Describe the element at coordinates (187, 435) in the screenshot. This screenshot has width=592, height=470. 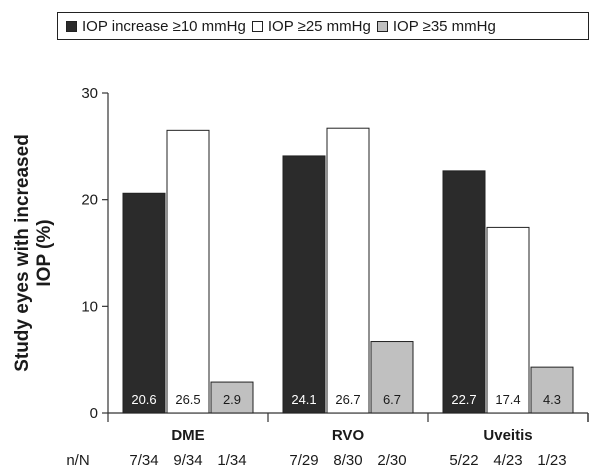
I see `x-tick-label-dme: DME` at that location.